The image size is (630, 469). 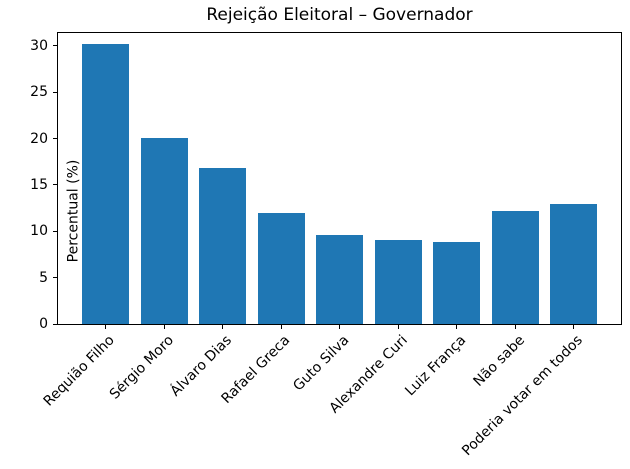 What do you see at coordinates (39, 184) in the screenshot?
I see `y-tick-label: 15` at bounding box center [39, 184].